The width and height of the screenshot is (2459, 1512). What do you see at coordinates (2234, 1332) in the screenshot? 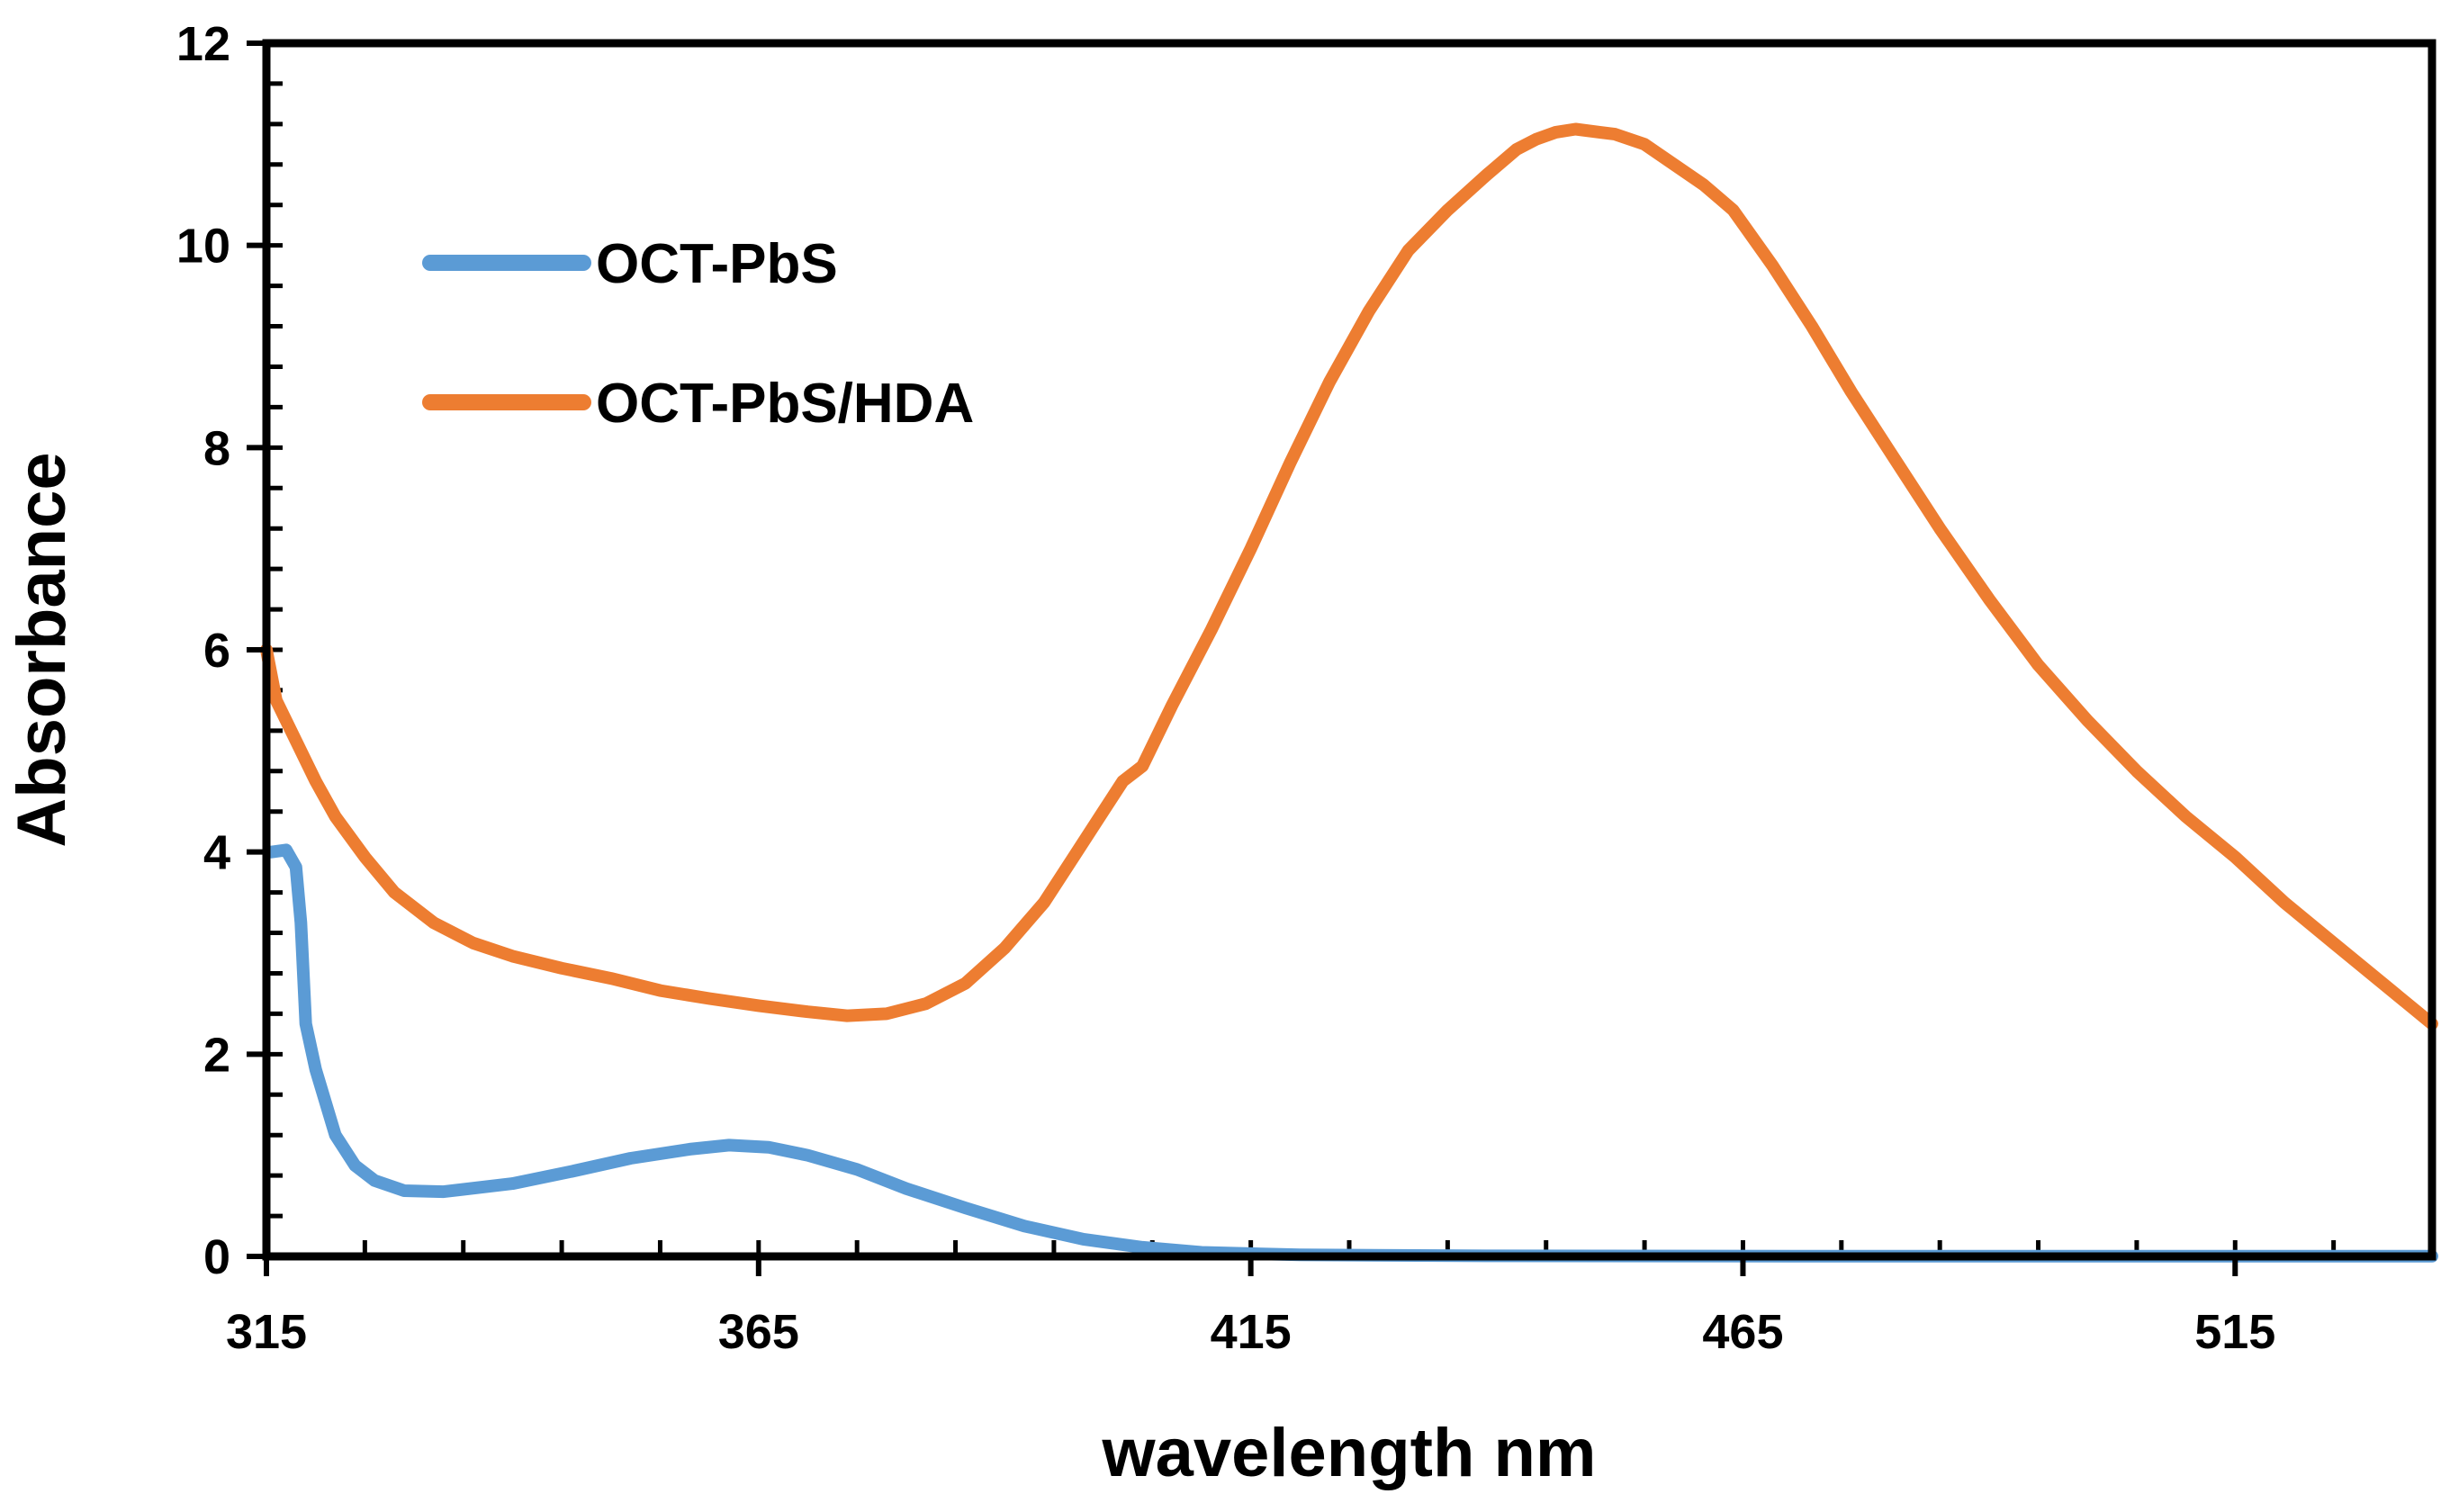
I see `x-tick-label: 515` at bounding box center [2234, 1332].